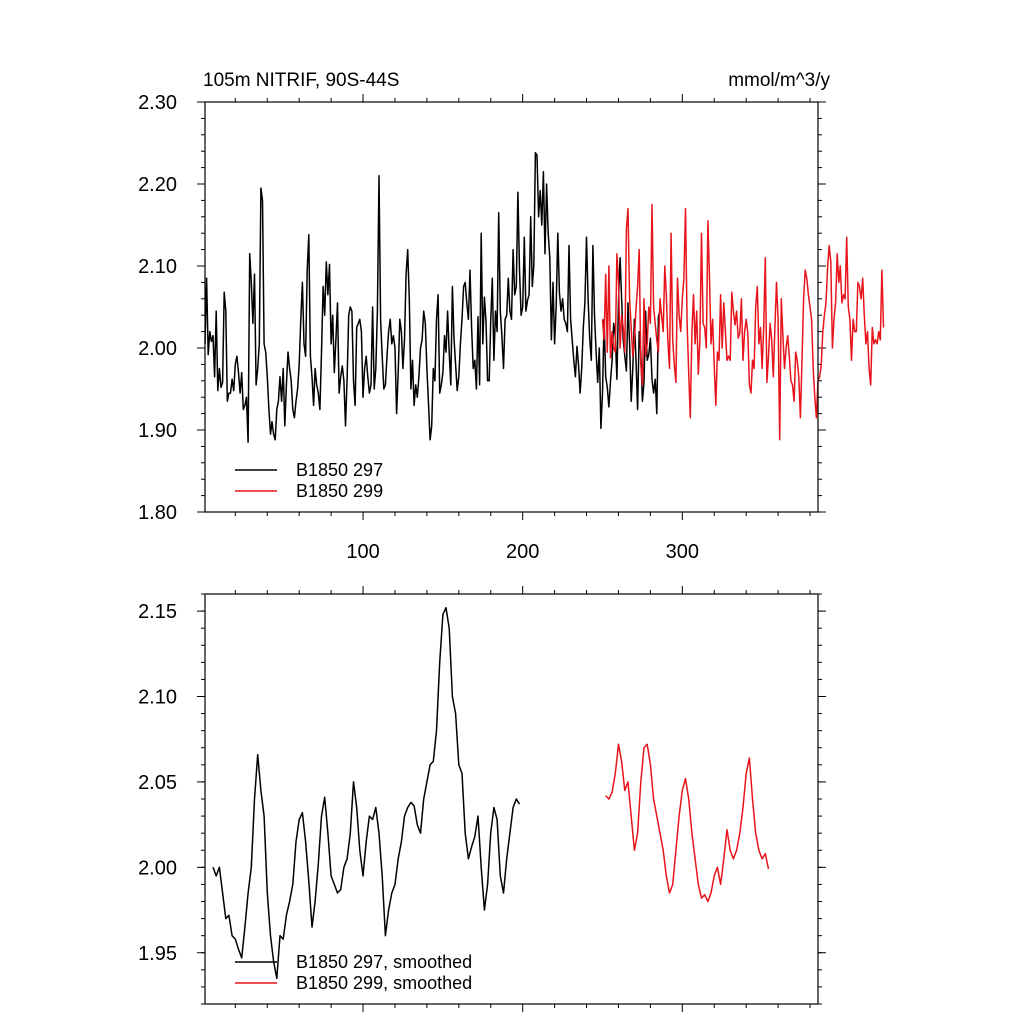 The image size is (1024, 1024). What do you see at coordinates (157, 103) in the screenshot?
I see `top-y-tick-label: 2.30` at bounding box center [157, 103].